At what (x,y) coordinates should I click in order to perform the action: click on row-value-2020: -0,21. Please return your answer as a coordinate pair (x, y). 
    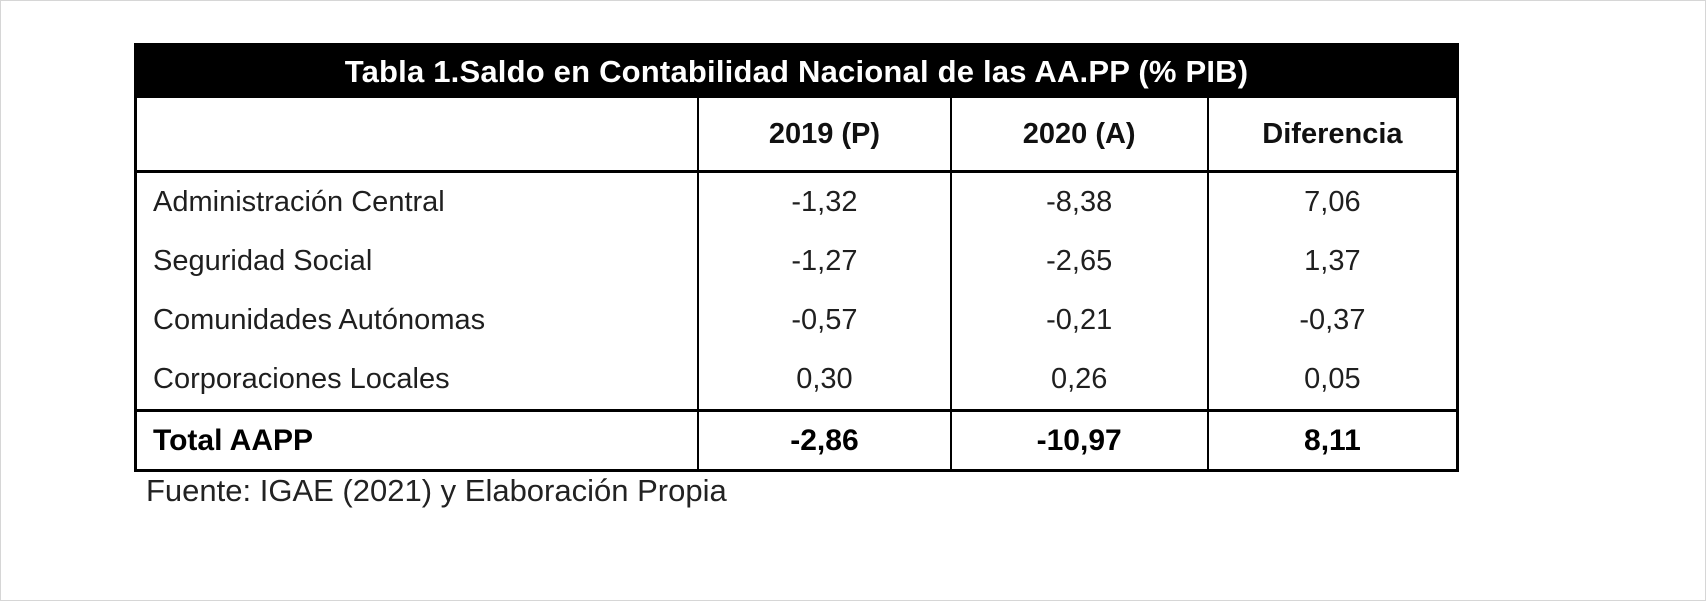
    Looking at the image, I should click on (1080, 320).